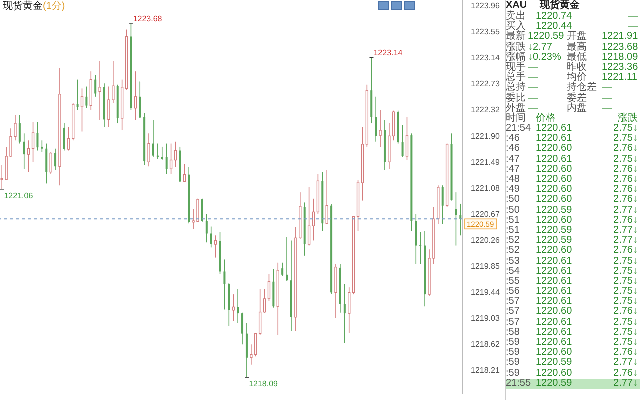 This screenshot has width=640, height=400. Describe the element at coordinates (572, 148) in the screenshot. I see `text: :46 1220.60 2.76↓` at that location.